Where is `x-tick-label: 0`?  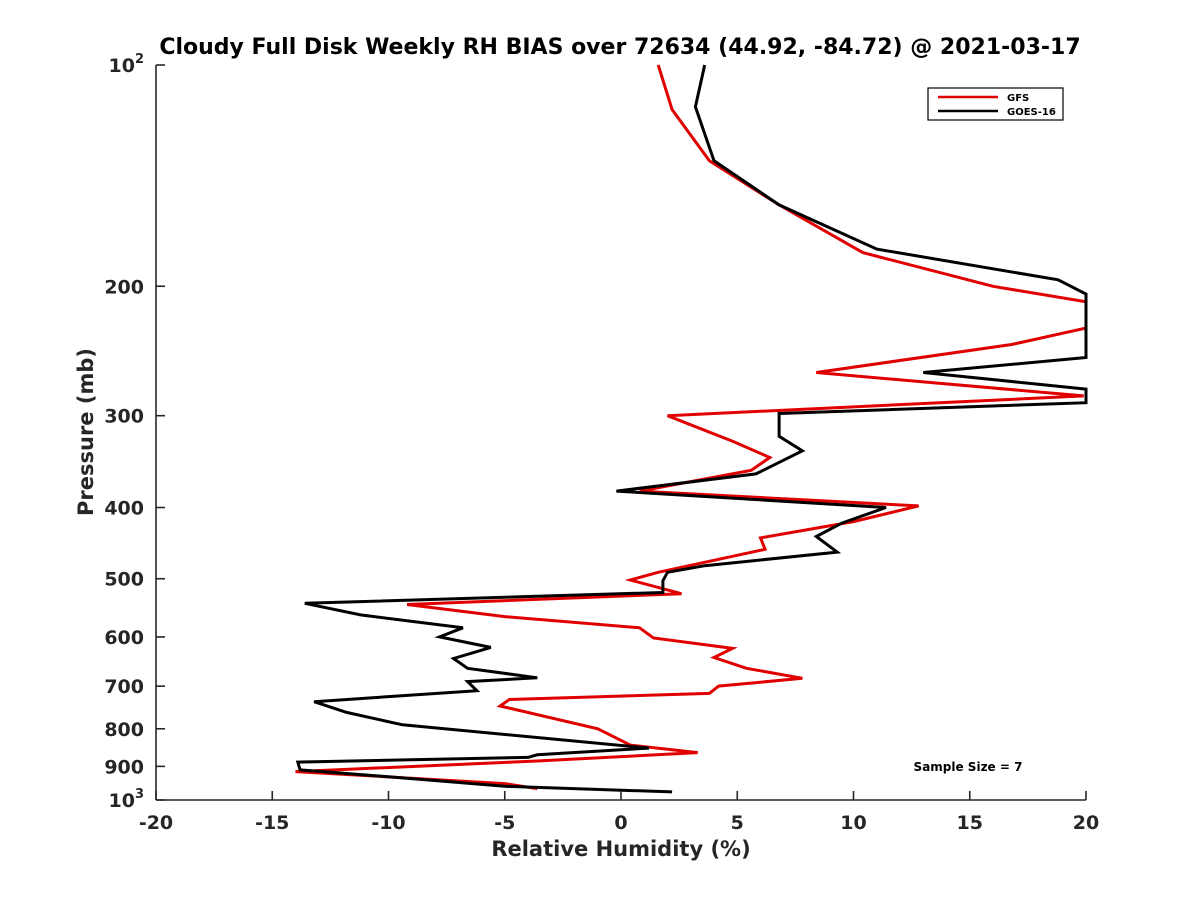 x-tick-label: 0 is located at coordinates (620, 823).